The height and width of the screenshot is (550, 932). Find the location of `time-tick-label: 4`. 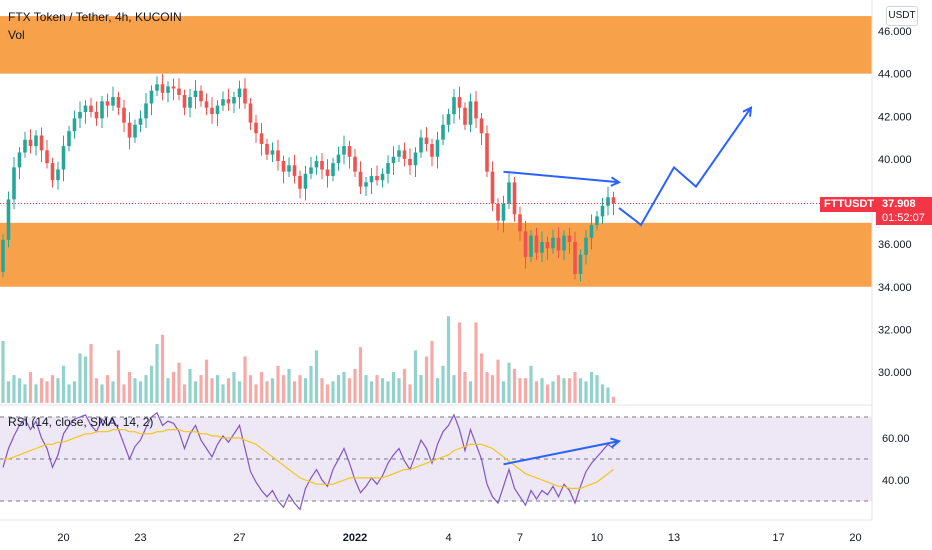

time-tick-label: 4 is located at coordinates (448, 538).